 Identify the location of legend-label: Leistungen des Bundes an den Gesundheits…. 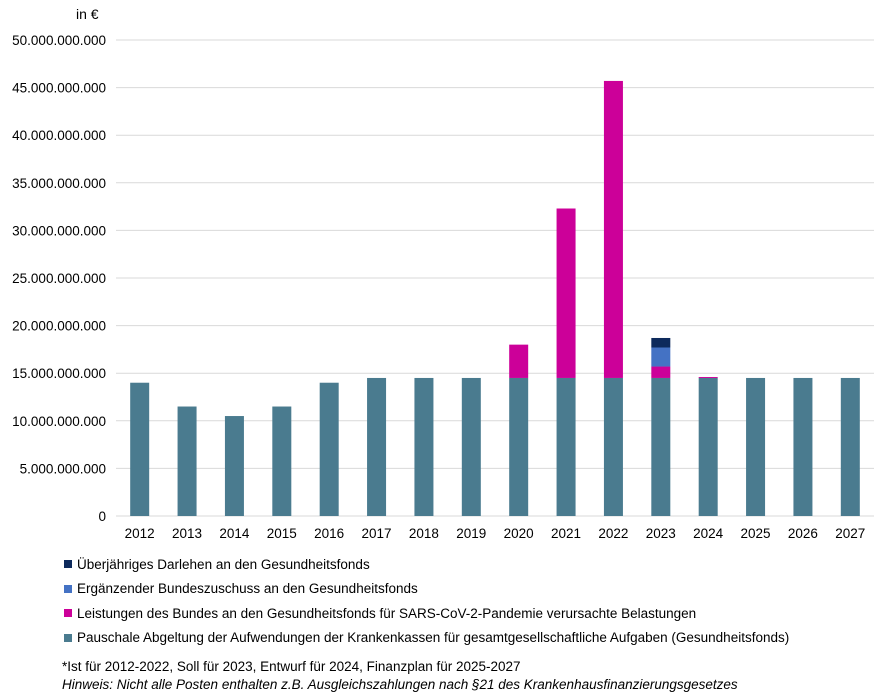
(387, 613).